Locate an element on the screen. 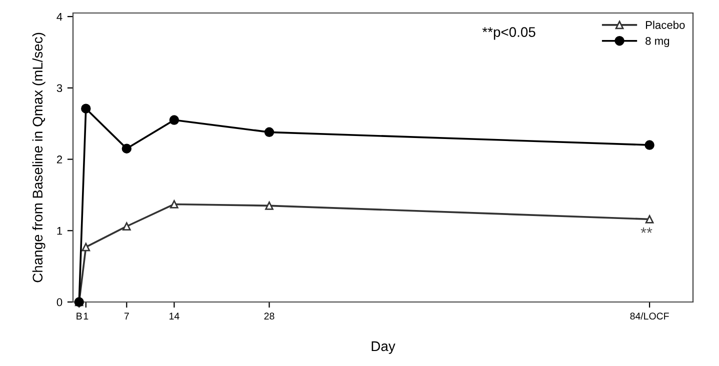  x-tick-label: 28 is located at coordinates (269, 316).